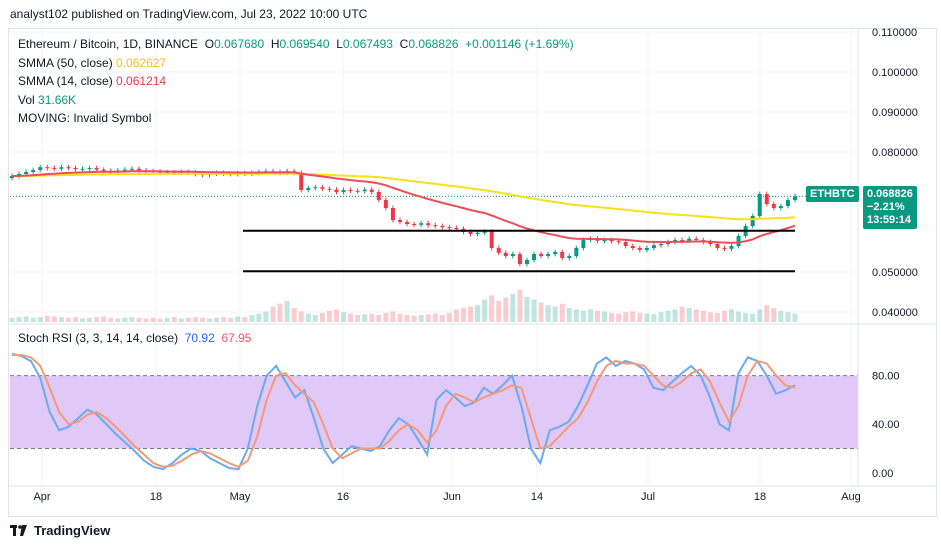 The height and width of the screenshot is (548, 941). Describe the element at coordinates (239, 44) in the screenshot. I see `open-value: 0.067680` at that location.